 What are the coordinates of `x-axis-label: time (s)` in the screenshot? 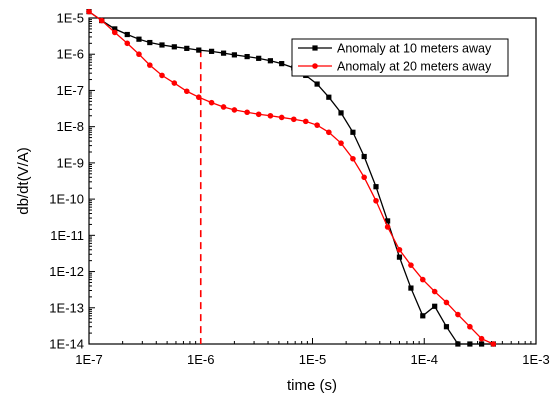 It's located at (312, 385).